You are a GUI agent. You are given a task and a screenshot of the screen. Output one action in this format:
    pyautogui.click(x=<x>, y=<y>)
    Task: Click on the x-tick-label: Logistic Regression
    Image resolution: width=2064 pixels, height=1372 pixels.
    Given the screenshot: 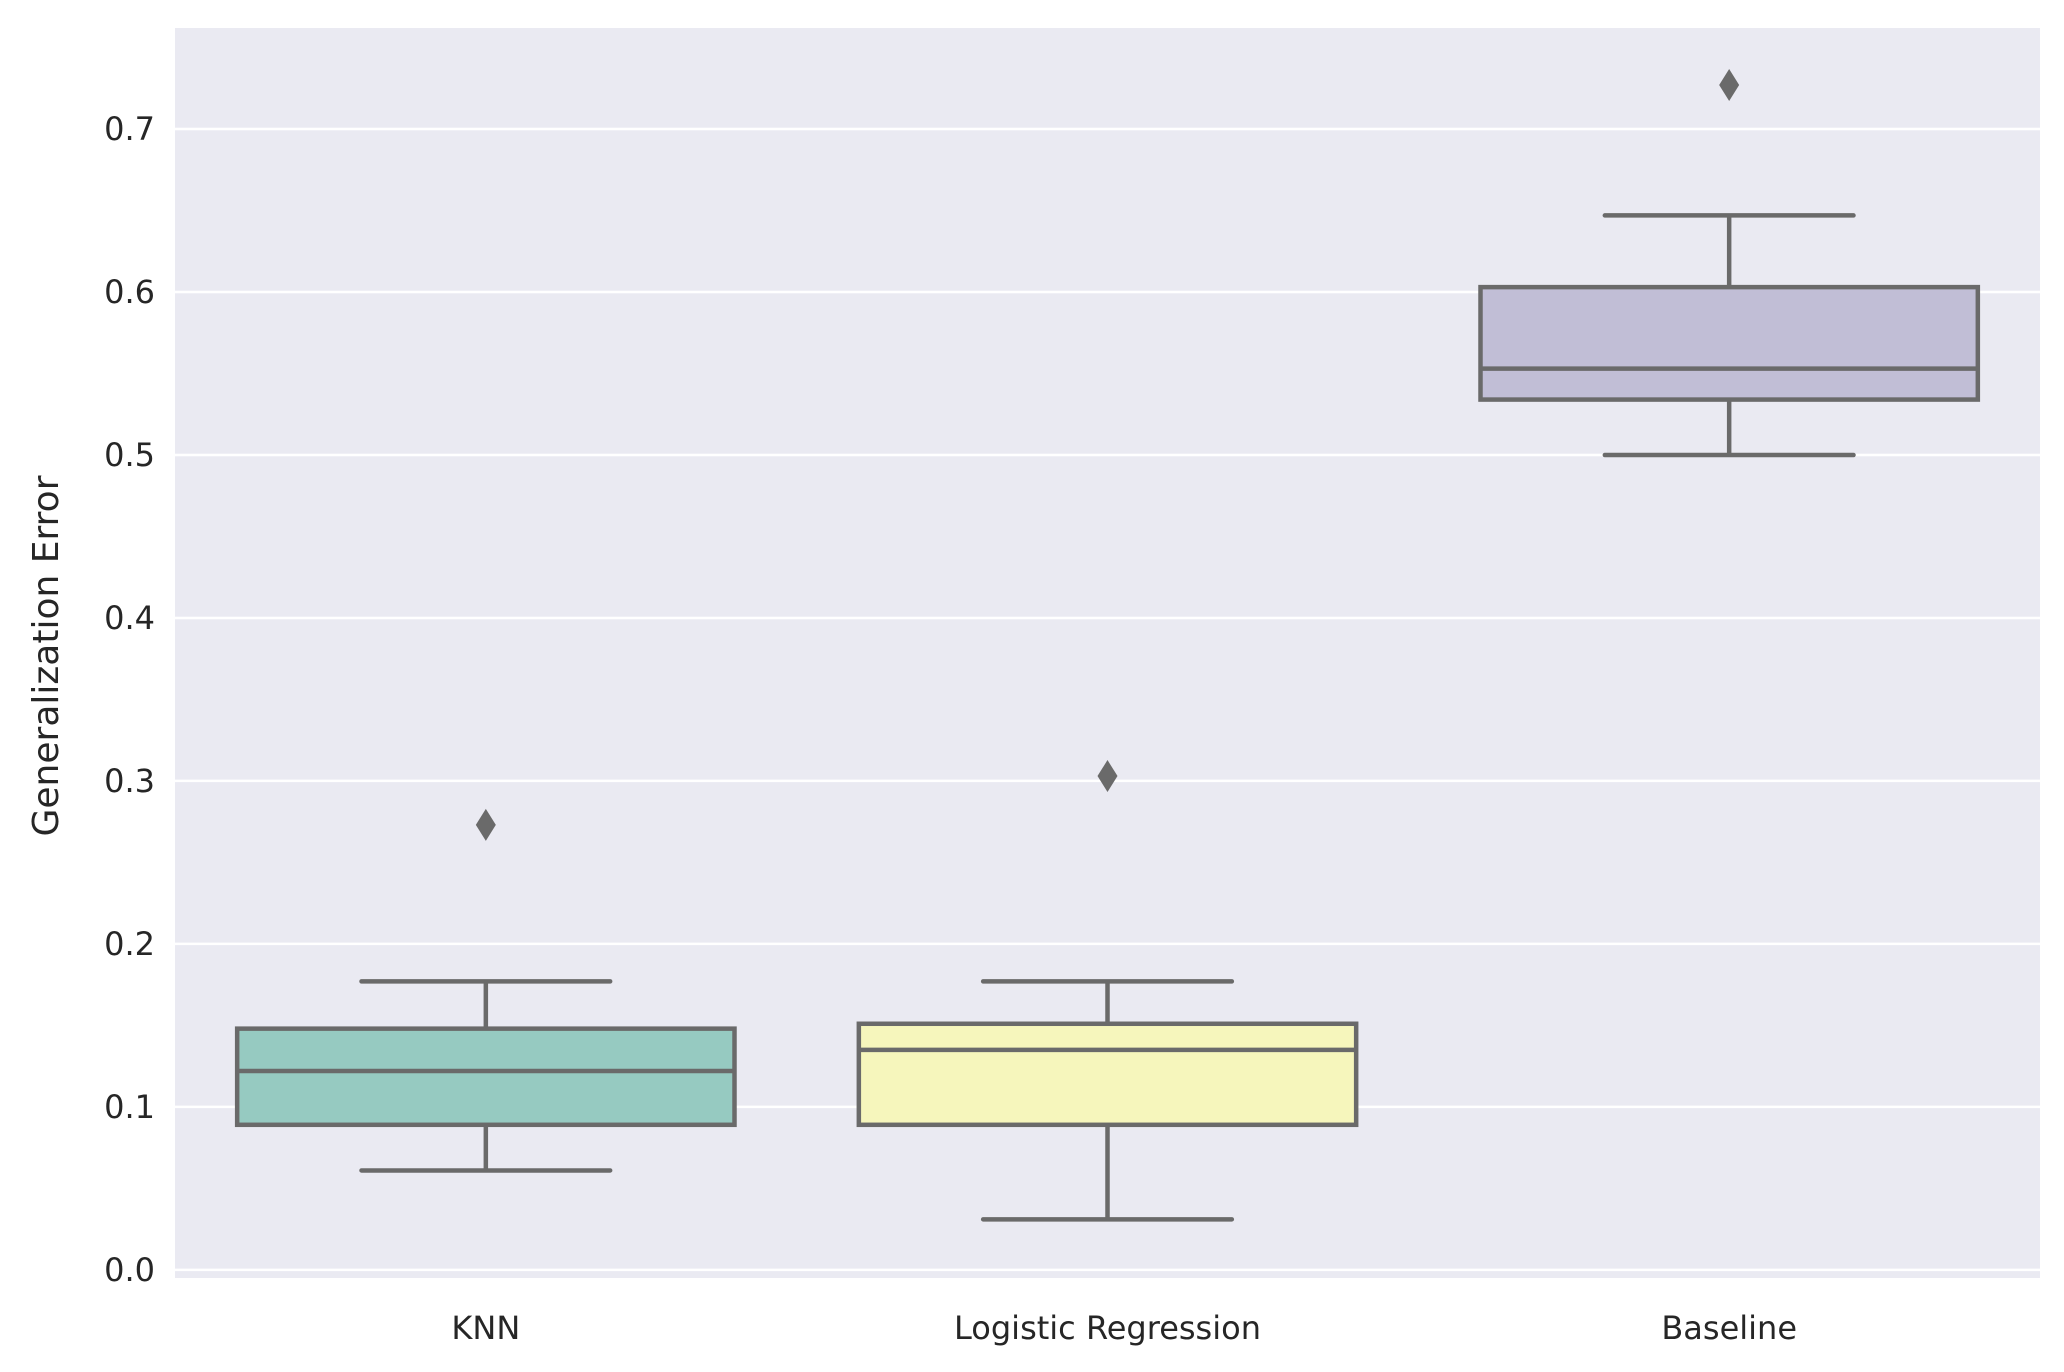 What is the action you would take?
    pyautogui.click(x=1107, y=1328)
    